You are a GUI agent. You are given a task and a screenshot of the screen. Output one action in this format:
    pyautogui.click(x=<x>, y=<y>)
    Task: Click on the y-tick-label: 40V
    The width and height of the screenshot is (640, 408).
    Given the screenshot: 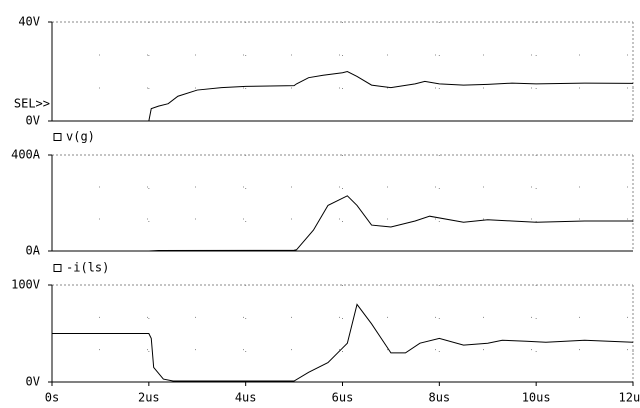 What is the action you would take?
    pyautogui.click(x=29, y=22)
    